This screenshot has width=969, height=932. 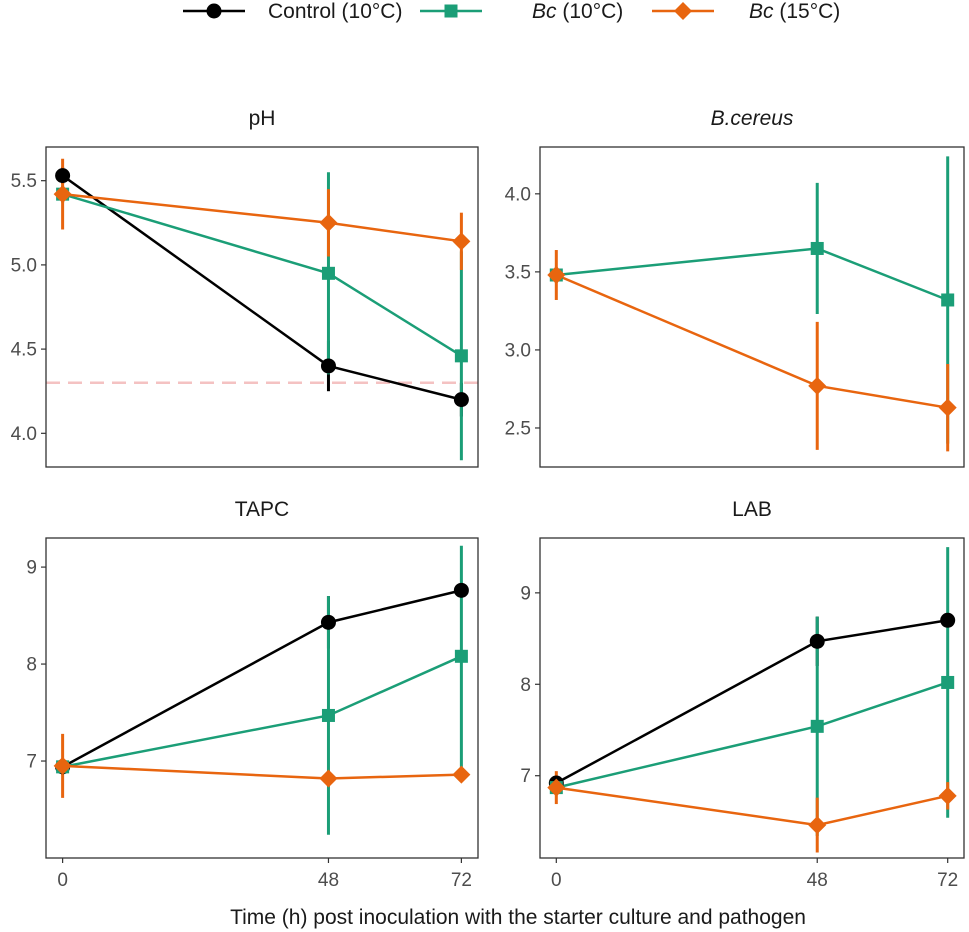 I want to click on legend-label-part: (10°C), so click(x=590, y=11).